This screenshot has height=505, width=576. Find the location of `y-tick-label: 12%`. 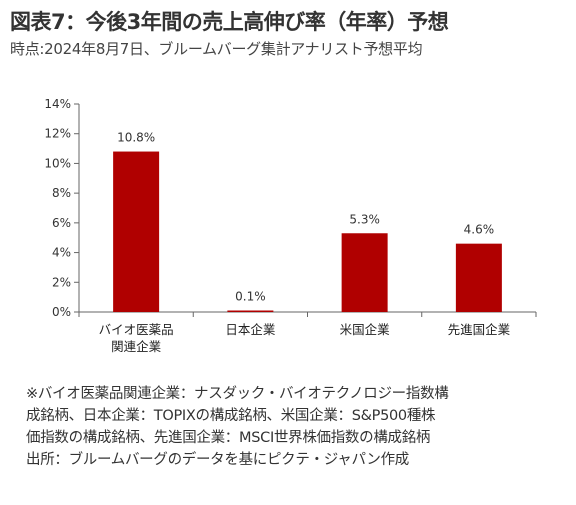

y-tick-label: 12% is located at coordinates (57, 134).